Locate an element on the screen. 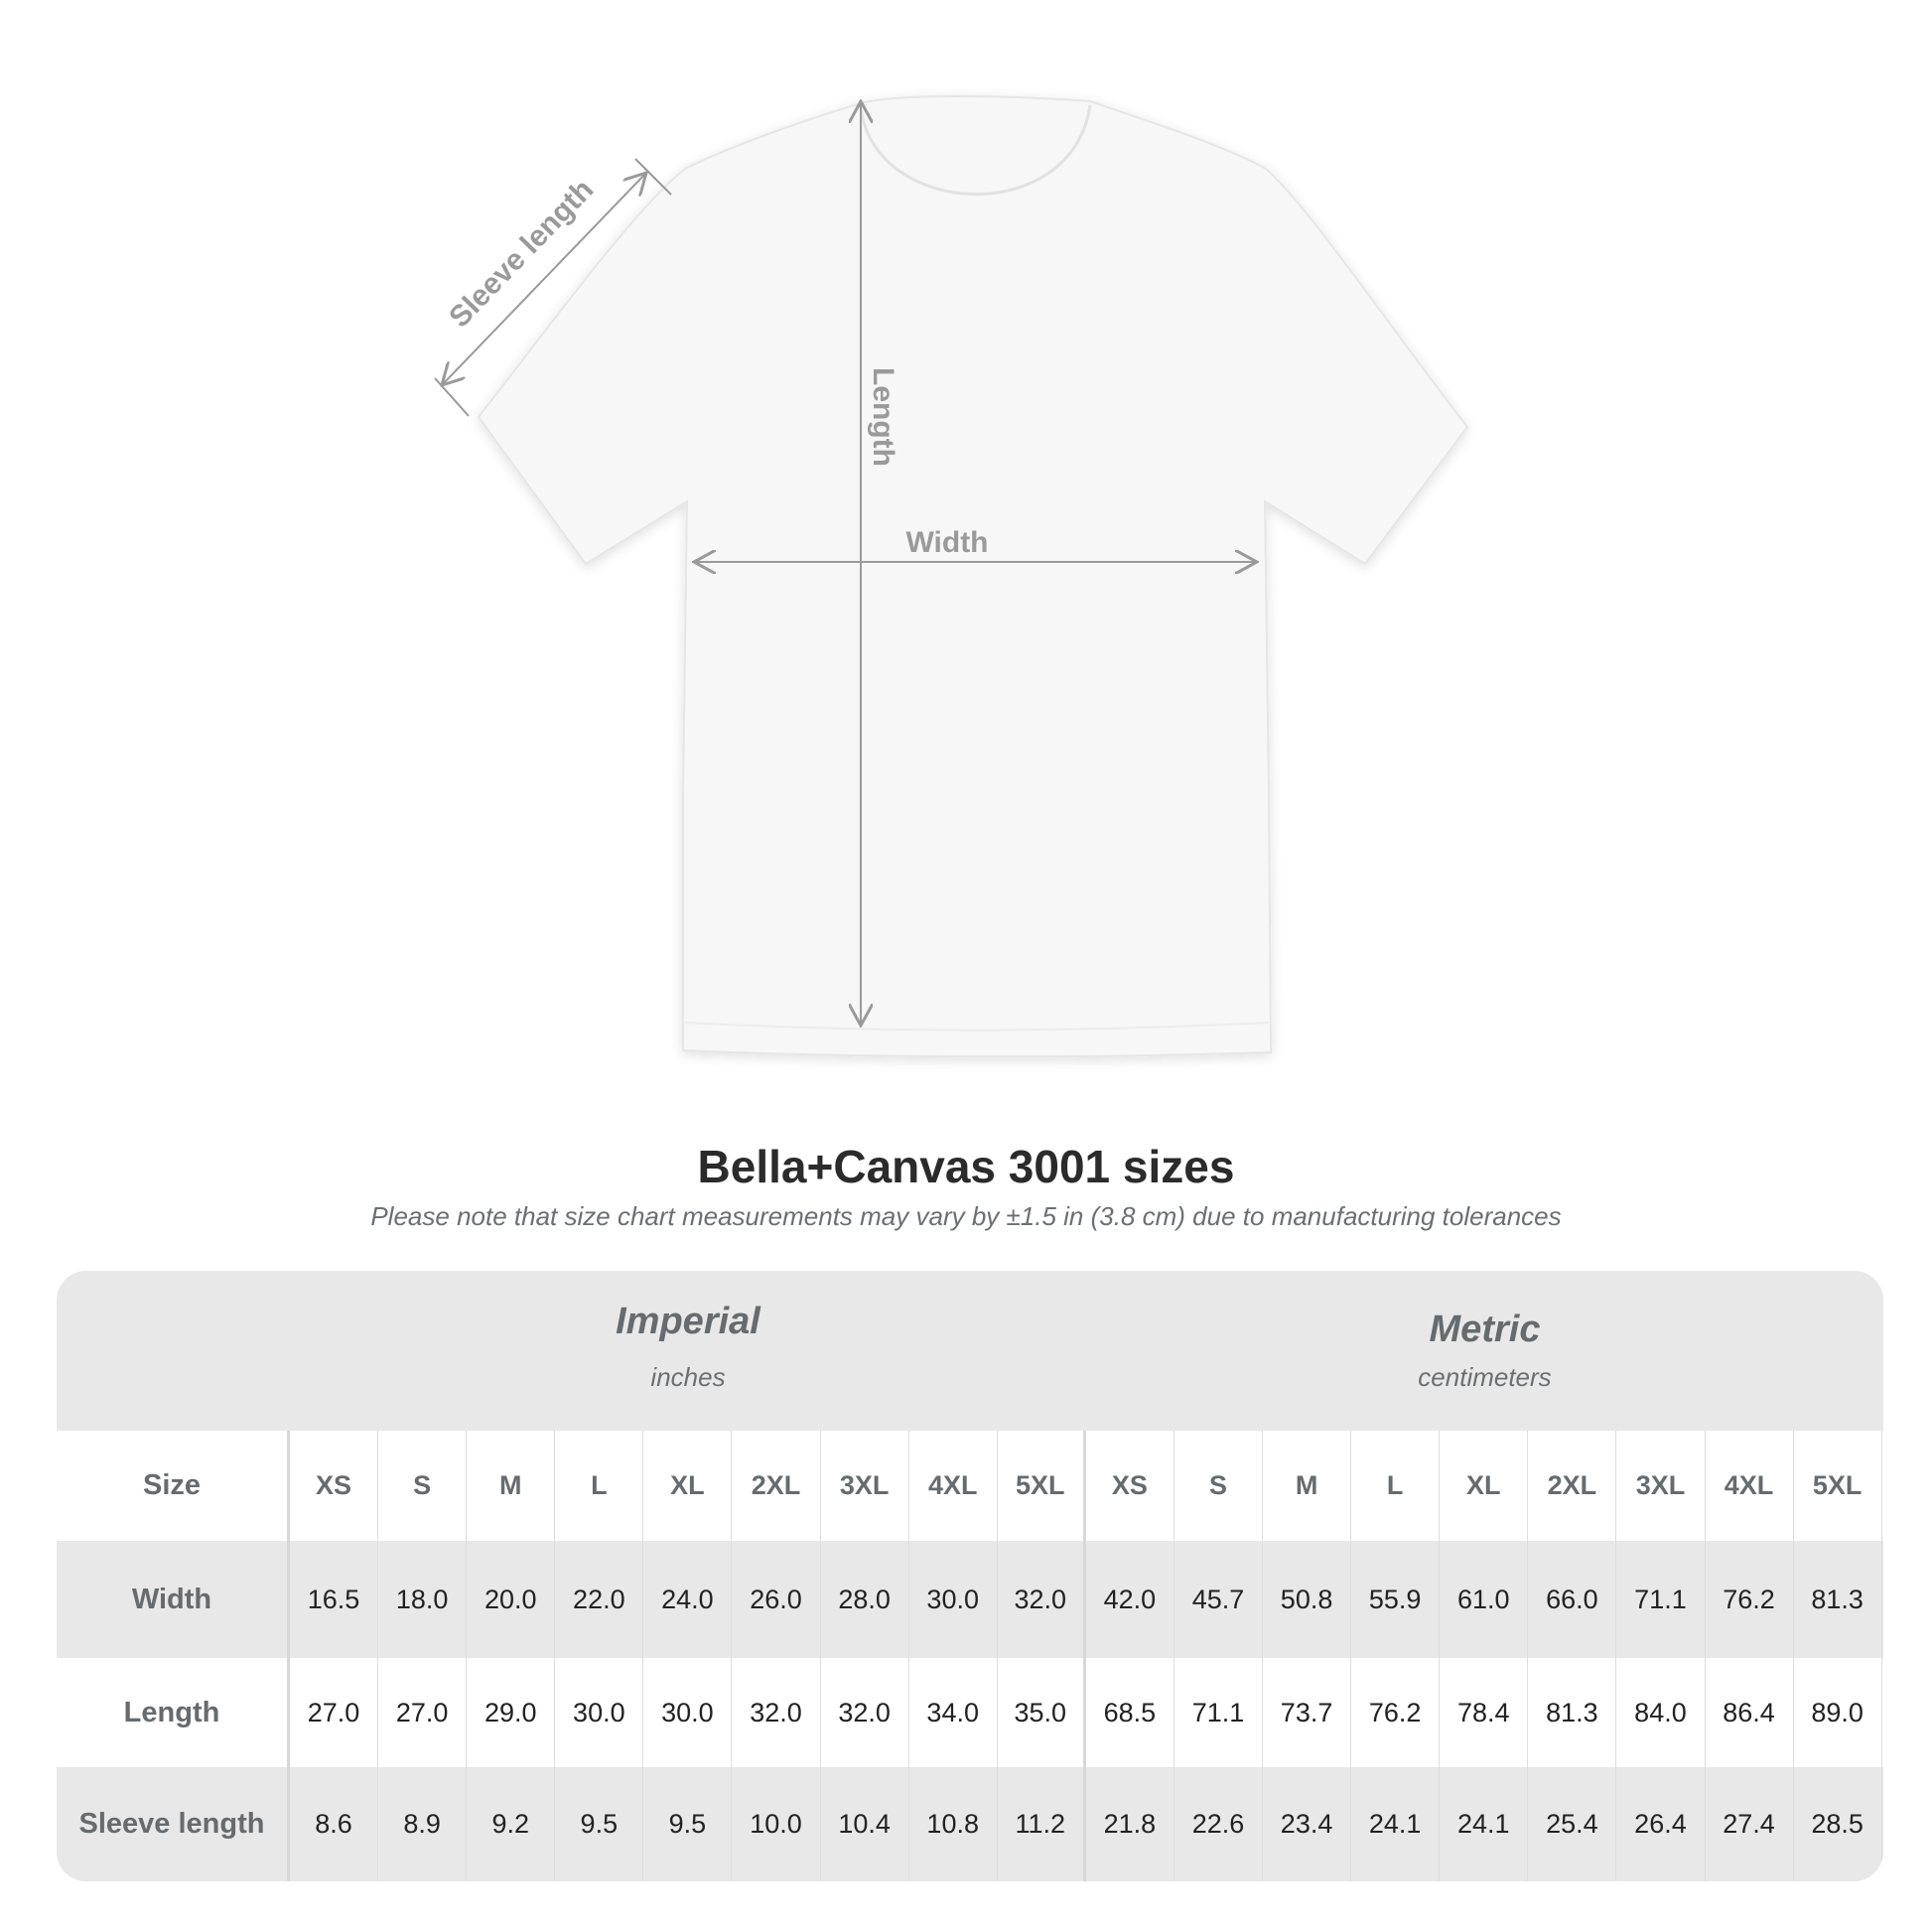  imperial-title: Imperial is located at coordinates (688, 1321).